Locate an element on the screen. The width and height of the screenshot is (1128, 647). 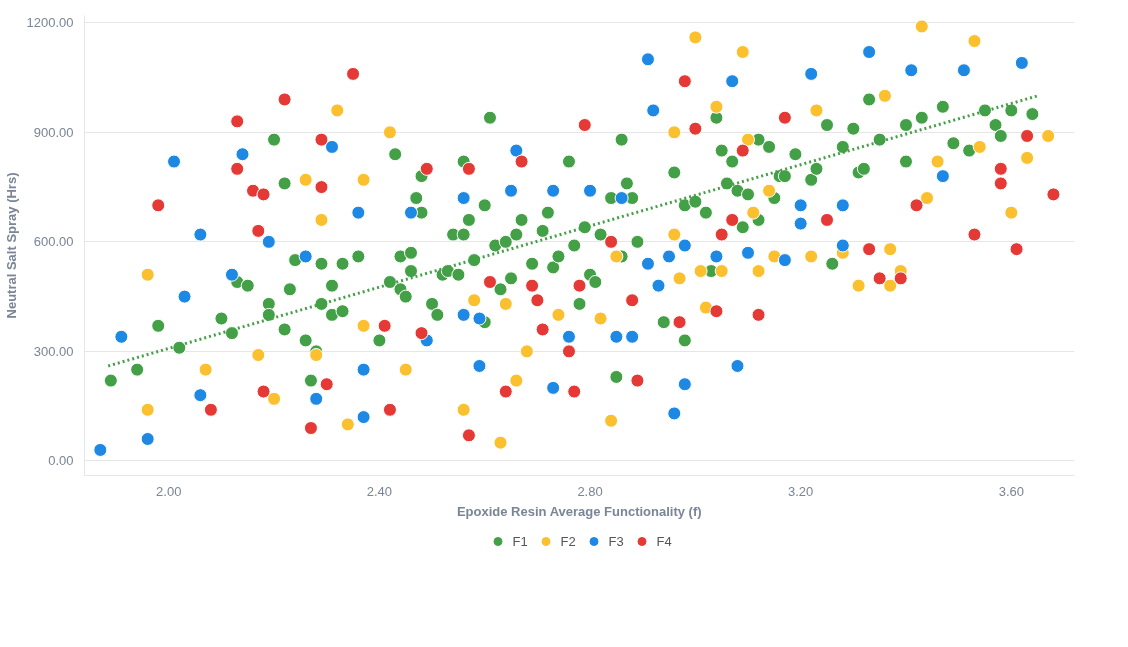
legend-label: F2 is located at coordinates (568, 541).